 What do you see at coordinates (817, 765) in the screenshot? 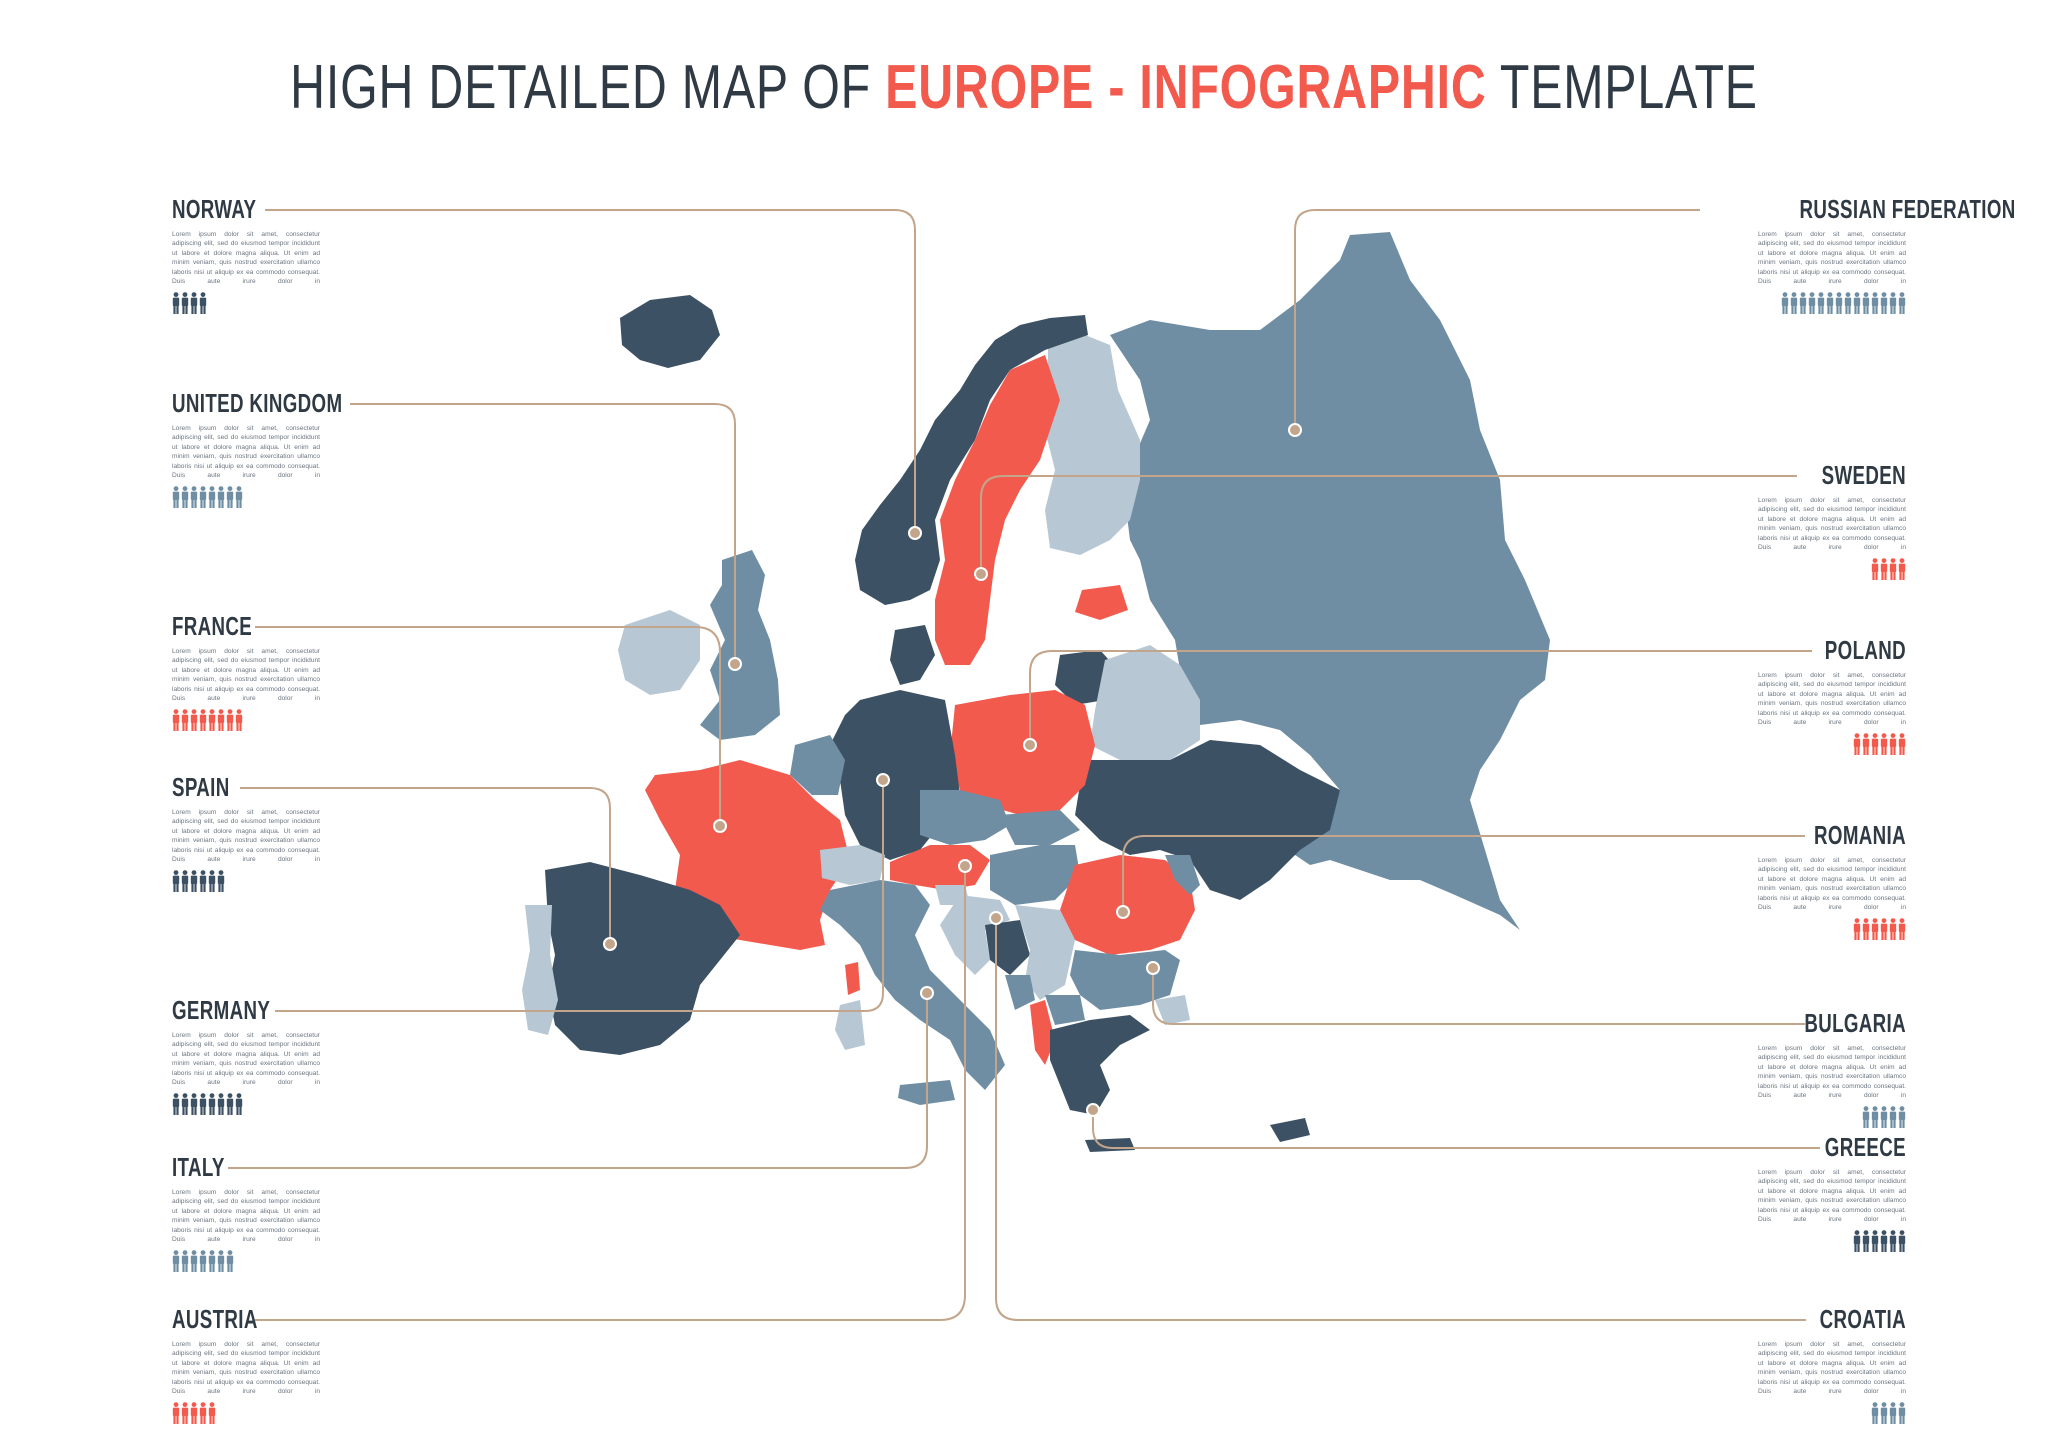
I see `country-benelux` at bounding box center [817, 765].